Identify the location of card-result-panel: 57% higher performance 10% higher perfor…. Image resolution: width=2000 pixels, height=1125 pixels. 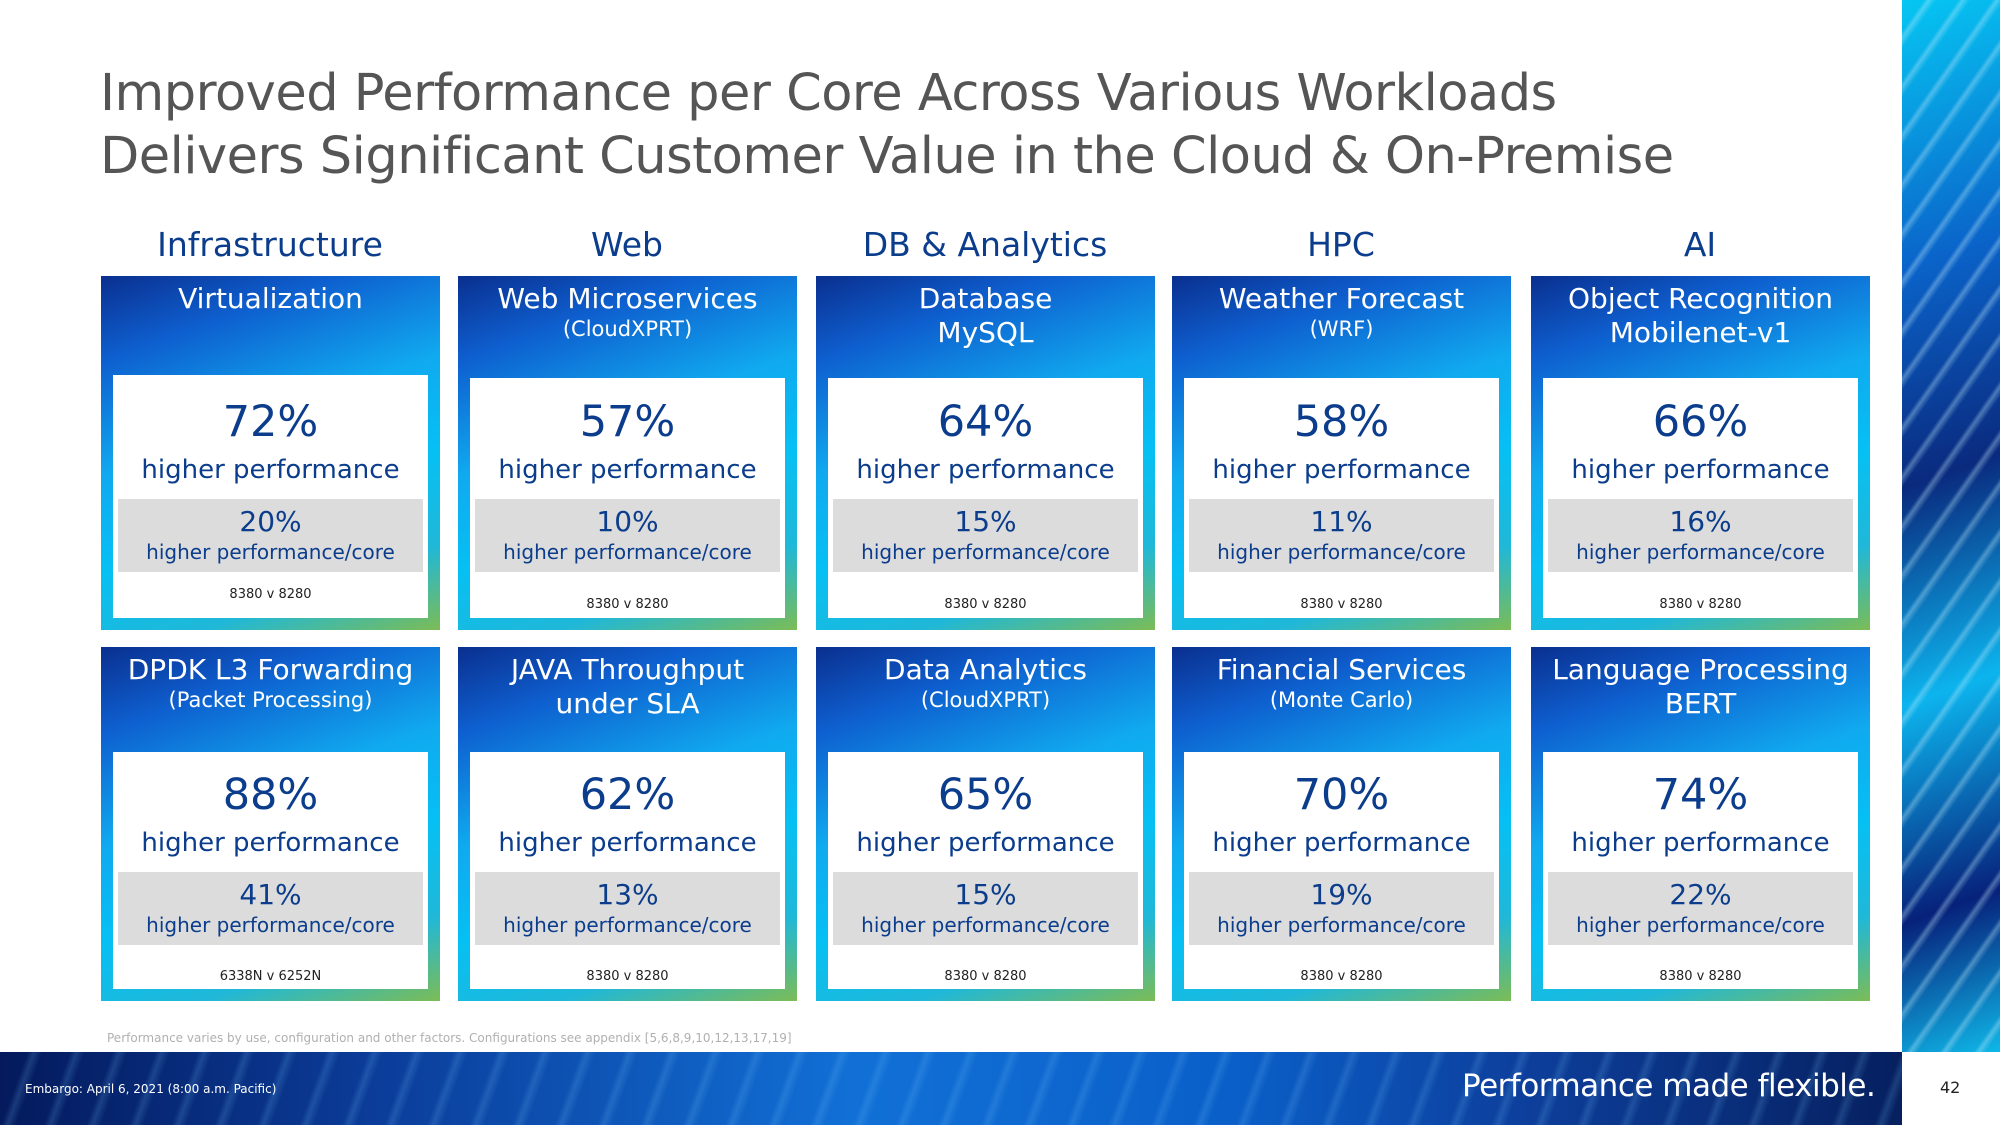
(627, 498).